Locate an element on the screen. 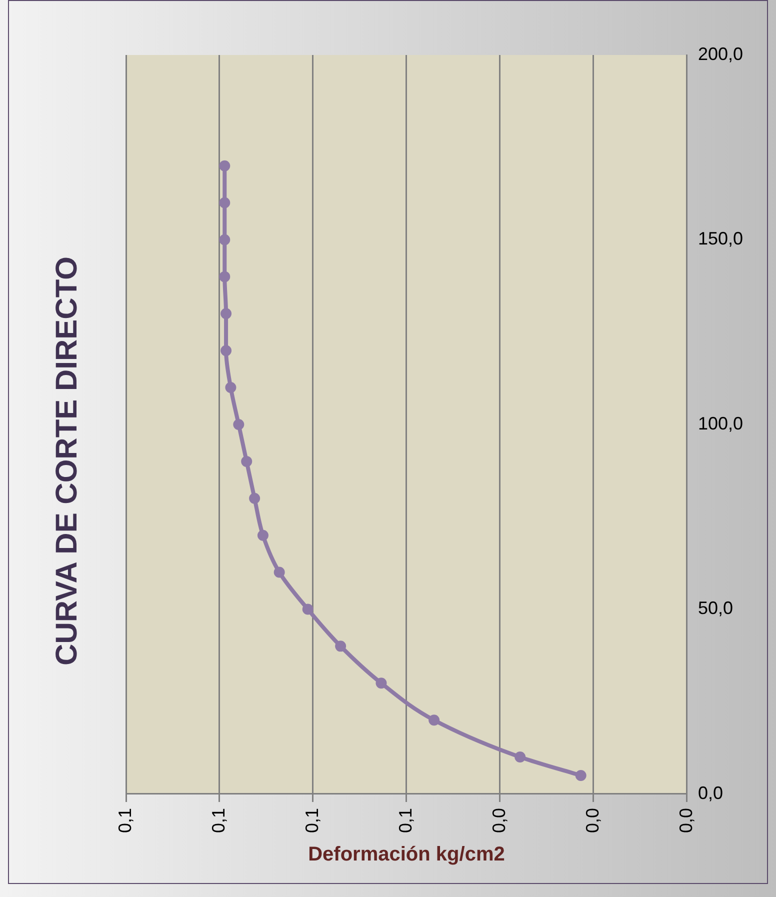  y-tick-label: 200,0 is located at coordinates (721, 54).